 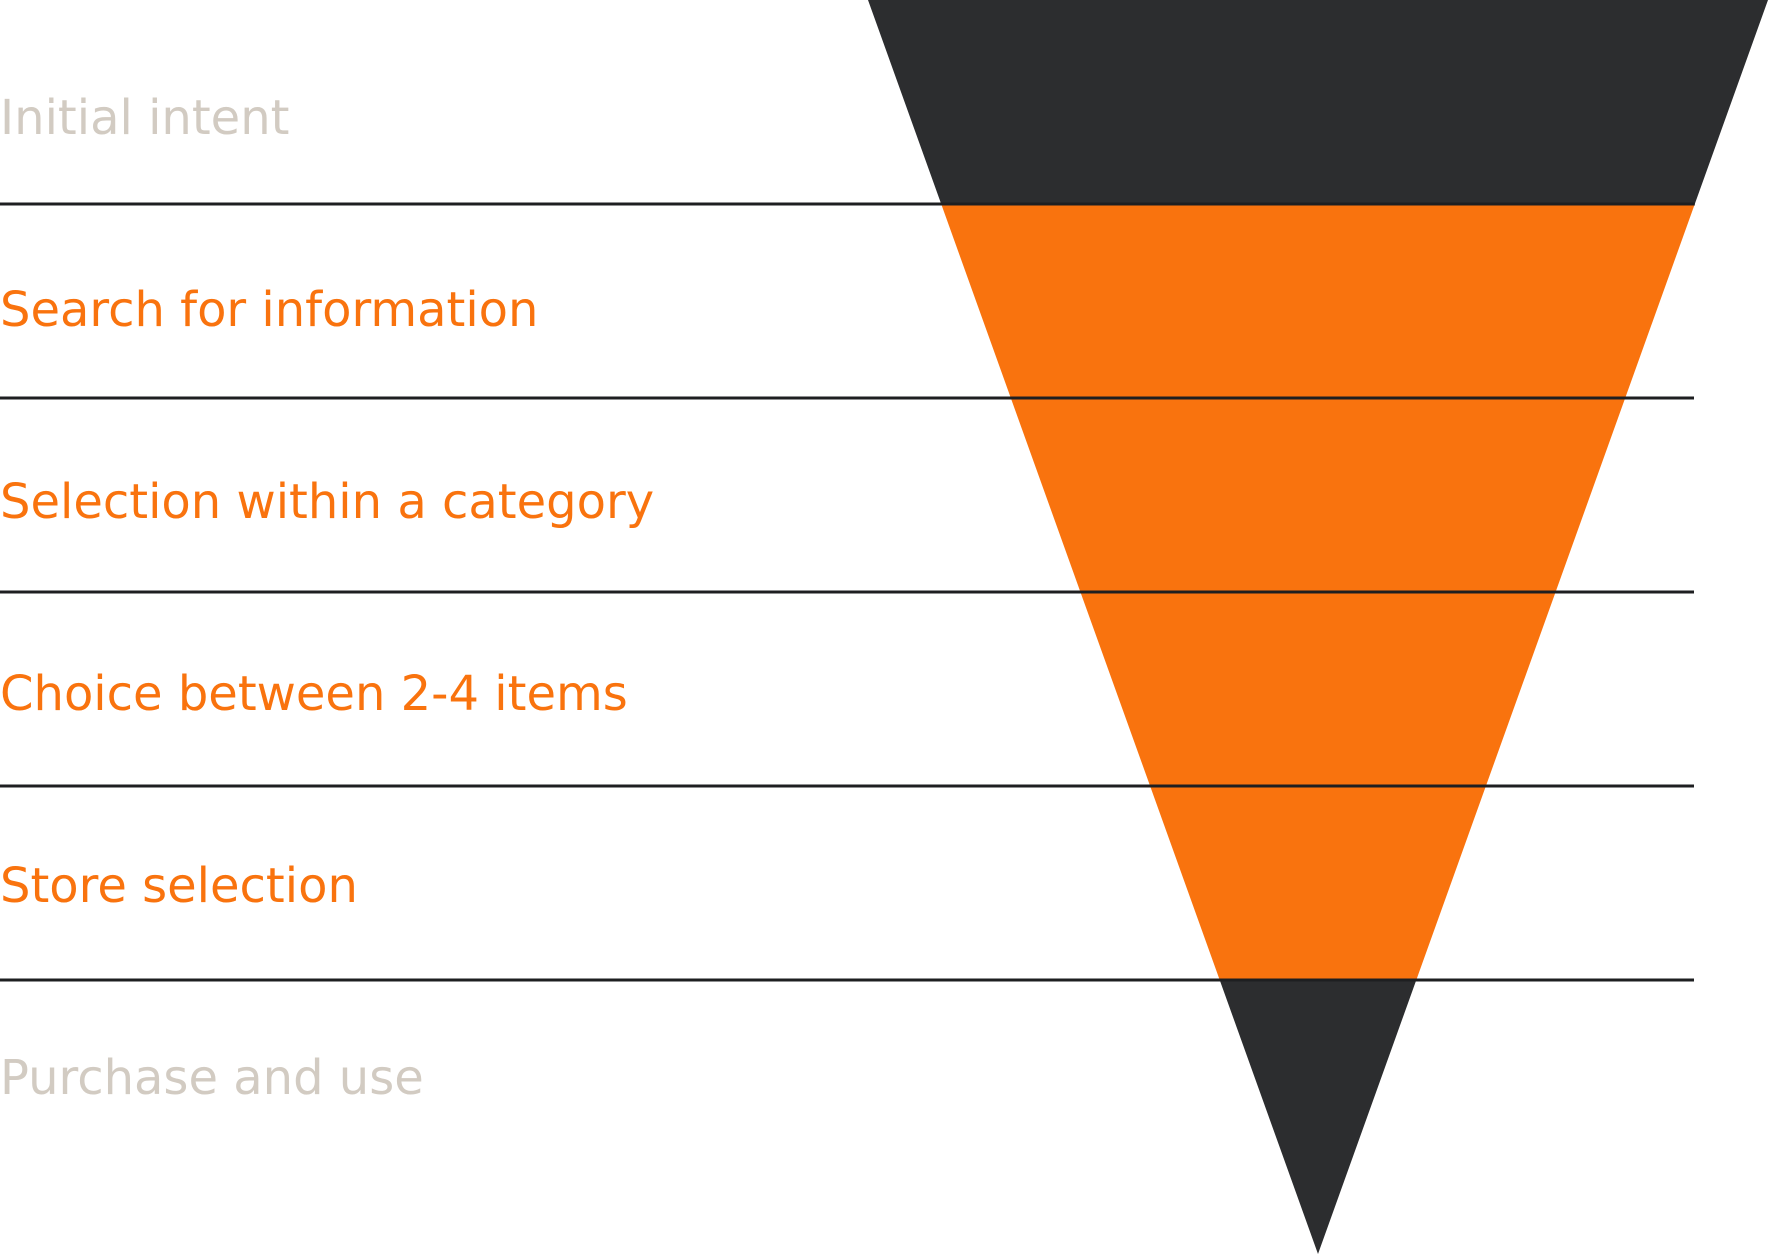 What do you see at coordinates (145, 118) in the screenshot?
I see `stage-label-initial-intent: Initial intent` at bounding box center [145, 118].